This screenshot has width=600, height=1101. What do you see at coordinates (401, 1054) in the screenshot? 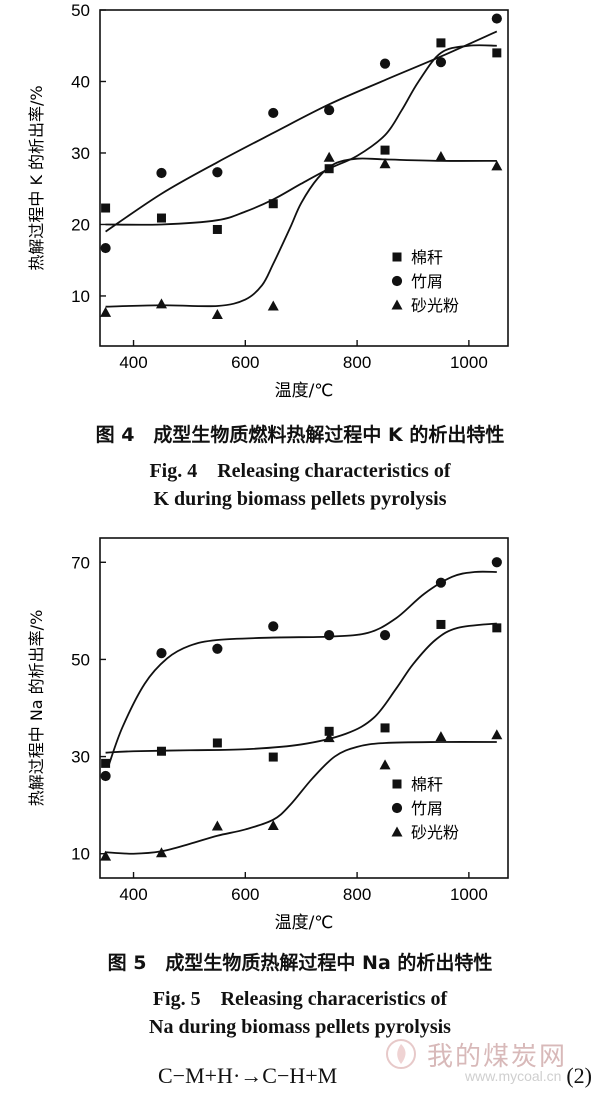
I see `flame-logo-icon` at bounding box center [401, 1054].